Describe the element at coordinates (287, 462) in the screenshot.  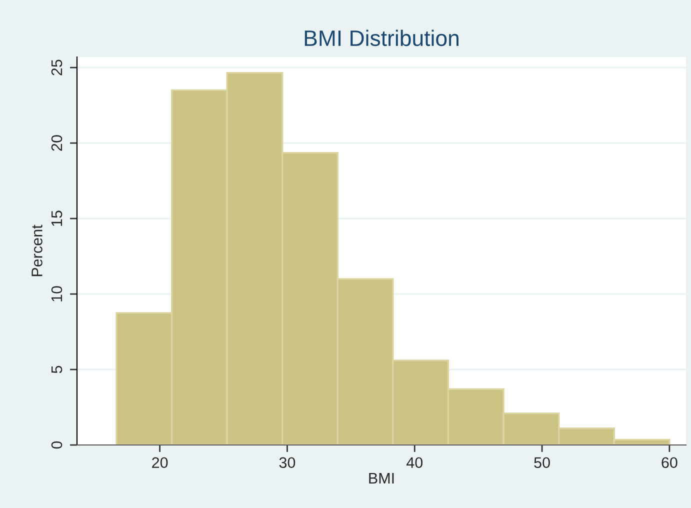
I see `x-tick-label: 30` at that location.